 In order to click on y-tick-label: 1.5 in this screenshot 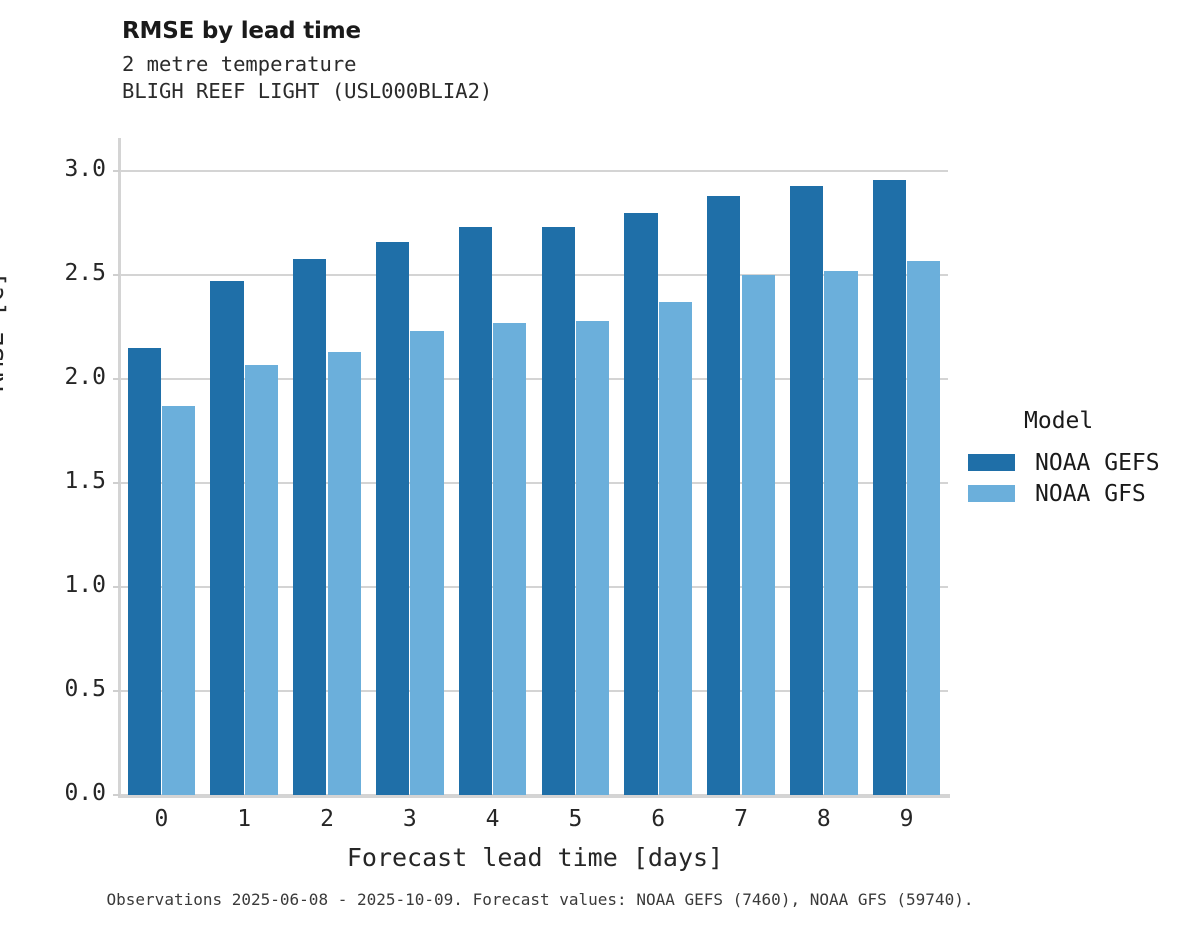, I will do `click(85, 481)`.